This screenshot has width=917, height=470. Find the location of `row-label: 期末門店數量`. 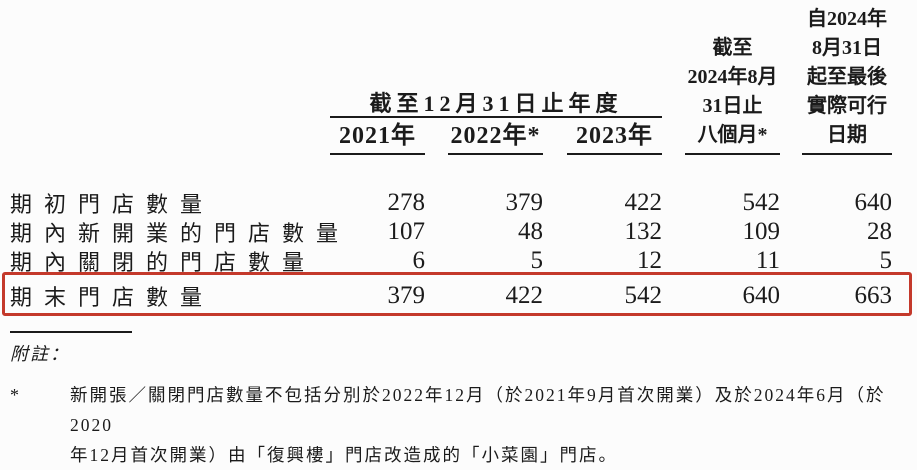

row-label: 期末門店數量 is located at coordinates (112, 297).